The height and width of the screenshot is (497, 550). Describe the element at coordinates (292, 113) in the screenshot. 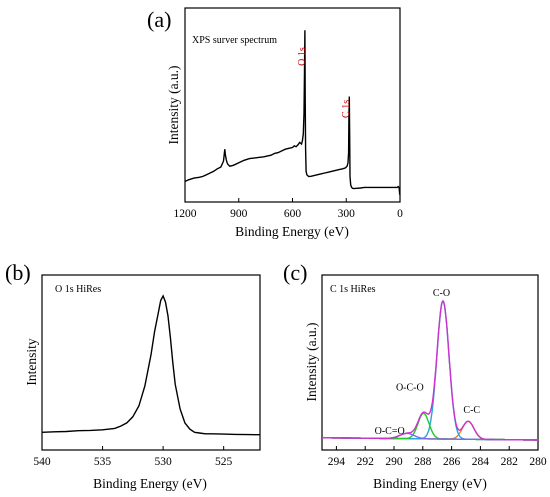

I see `panel-a-spectrum-line` at that location.